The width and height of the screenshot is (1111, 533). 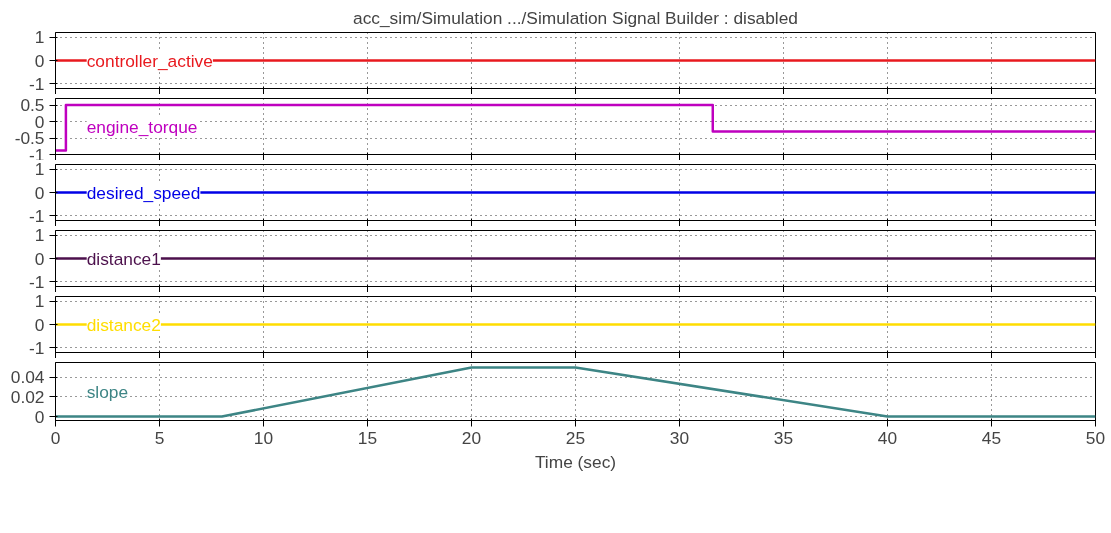 I want to click on x-tick-label: 25, so click(x=575, y=437).